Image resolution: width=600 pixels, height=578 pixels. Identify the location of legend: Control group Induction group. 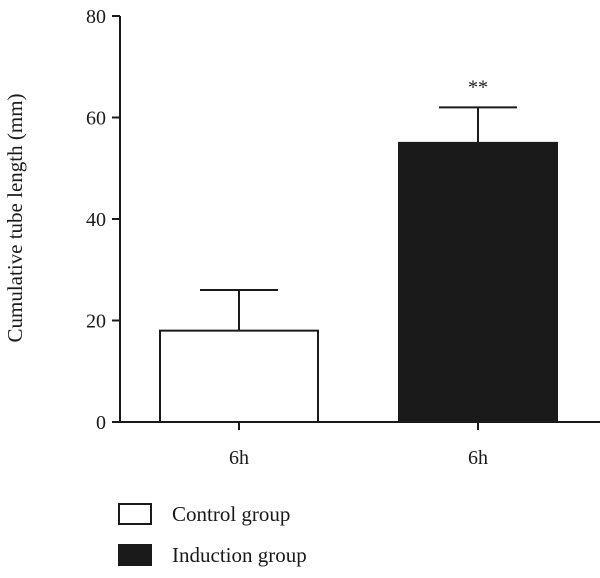
(212, 534).